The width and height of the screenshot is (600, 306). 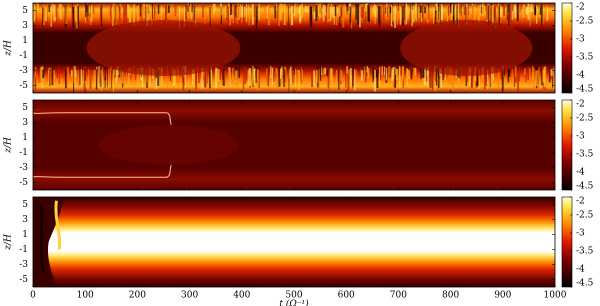 I want to click on y-tick-label: -1, so click(x=23, y=250).